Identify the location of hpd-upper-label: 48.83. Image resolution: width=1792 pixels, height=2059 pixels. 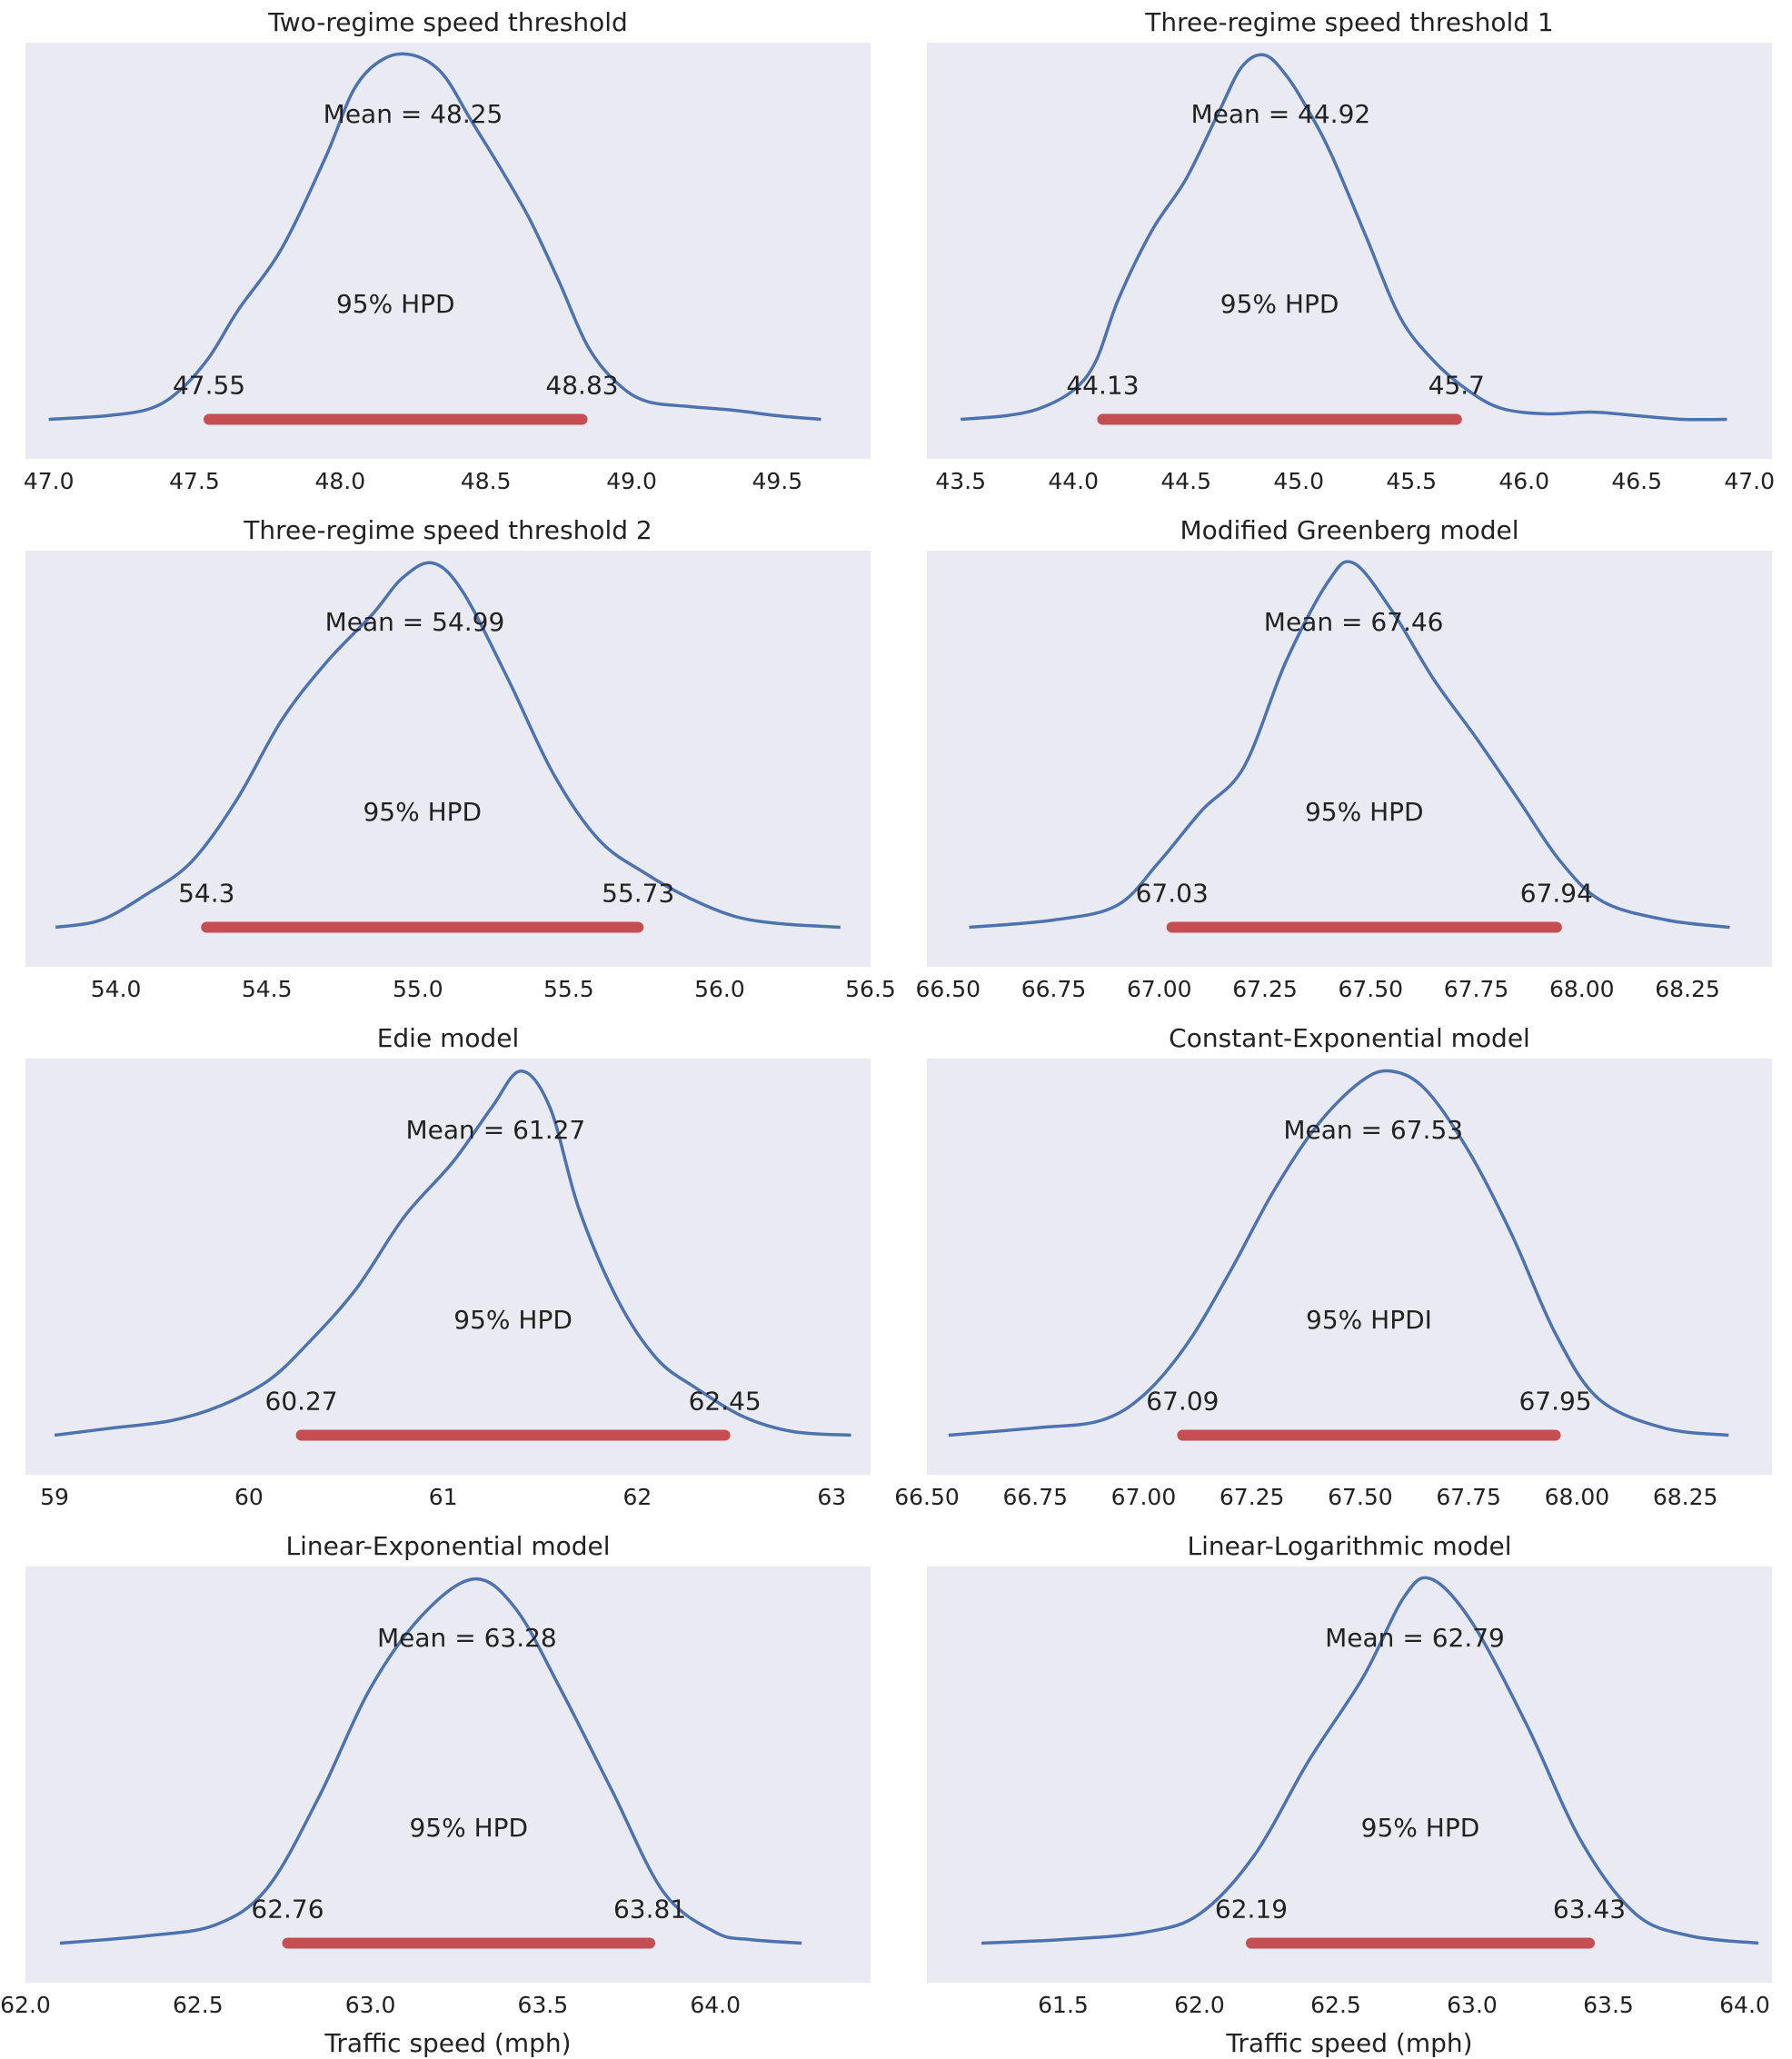
(581, 385).